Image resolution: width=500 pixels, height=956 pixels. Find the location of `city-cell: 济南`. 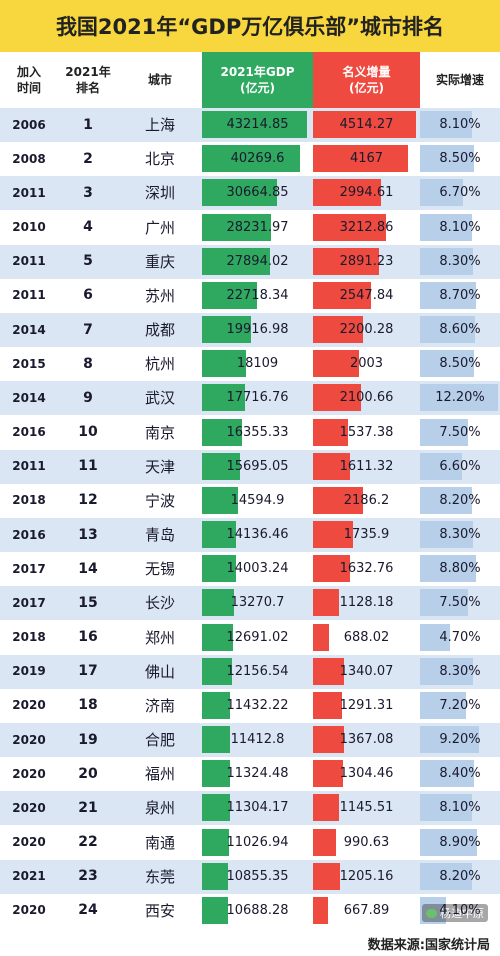

city-cell: 济南 is located at coordinates (159, 705).